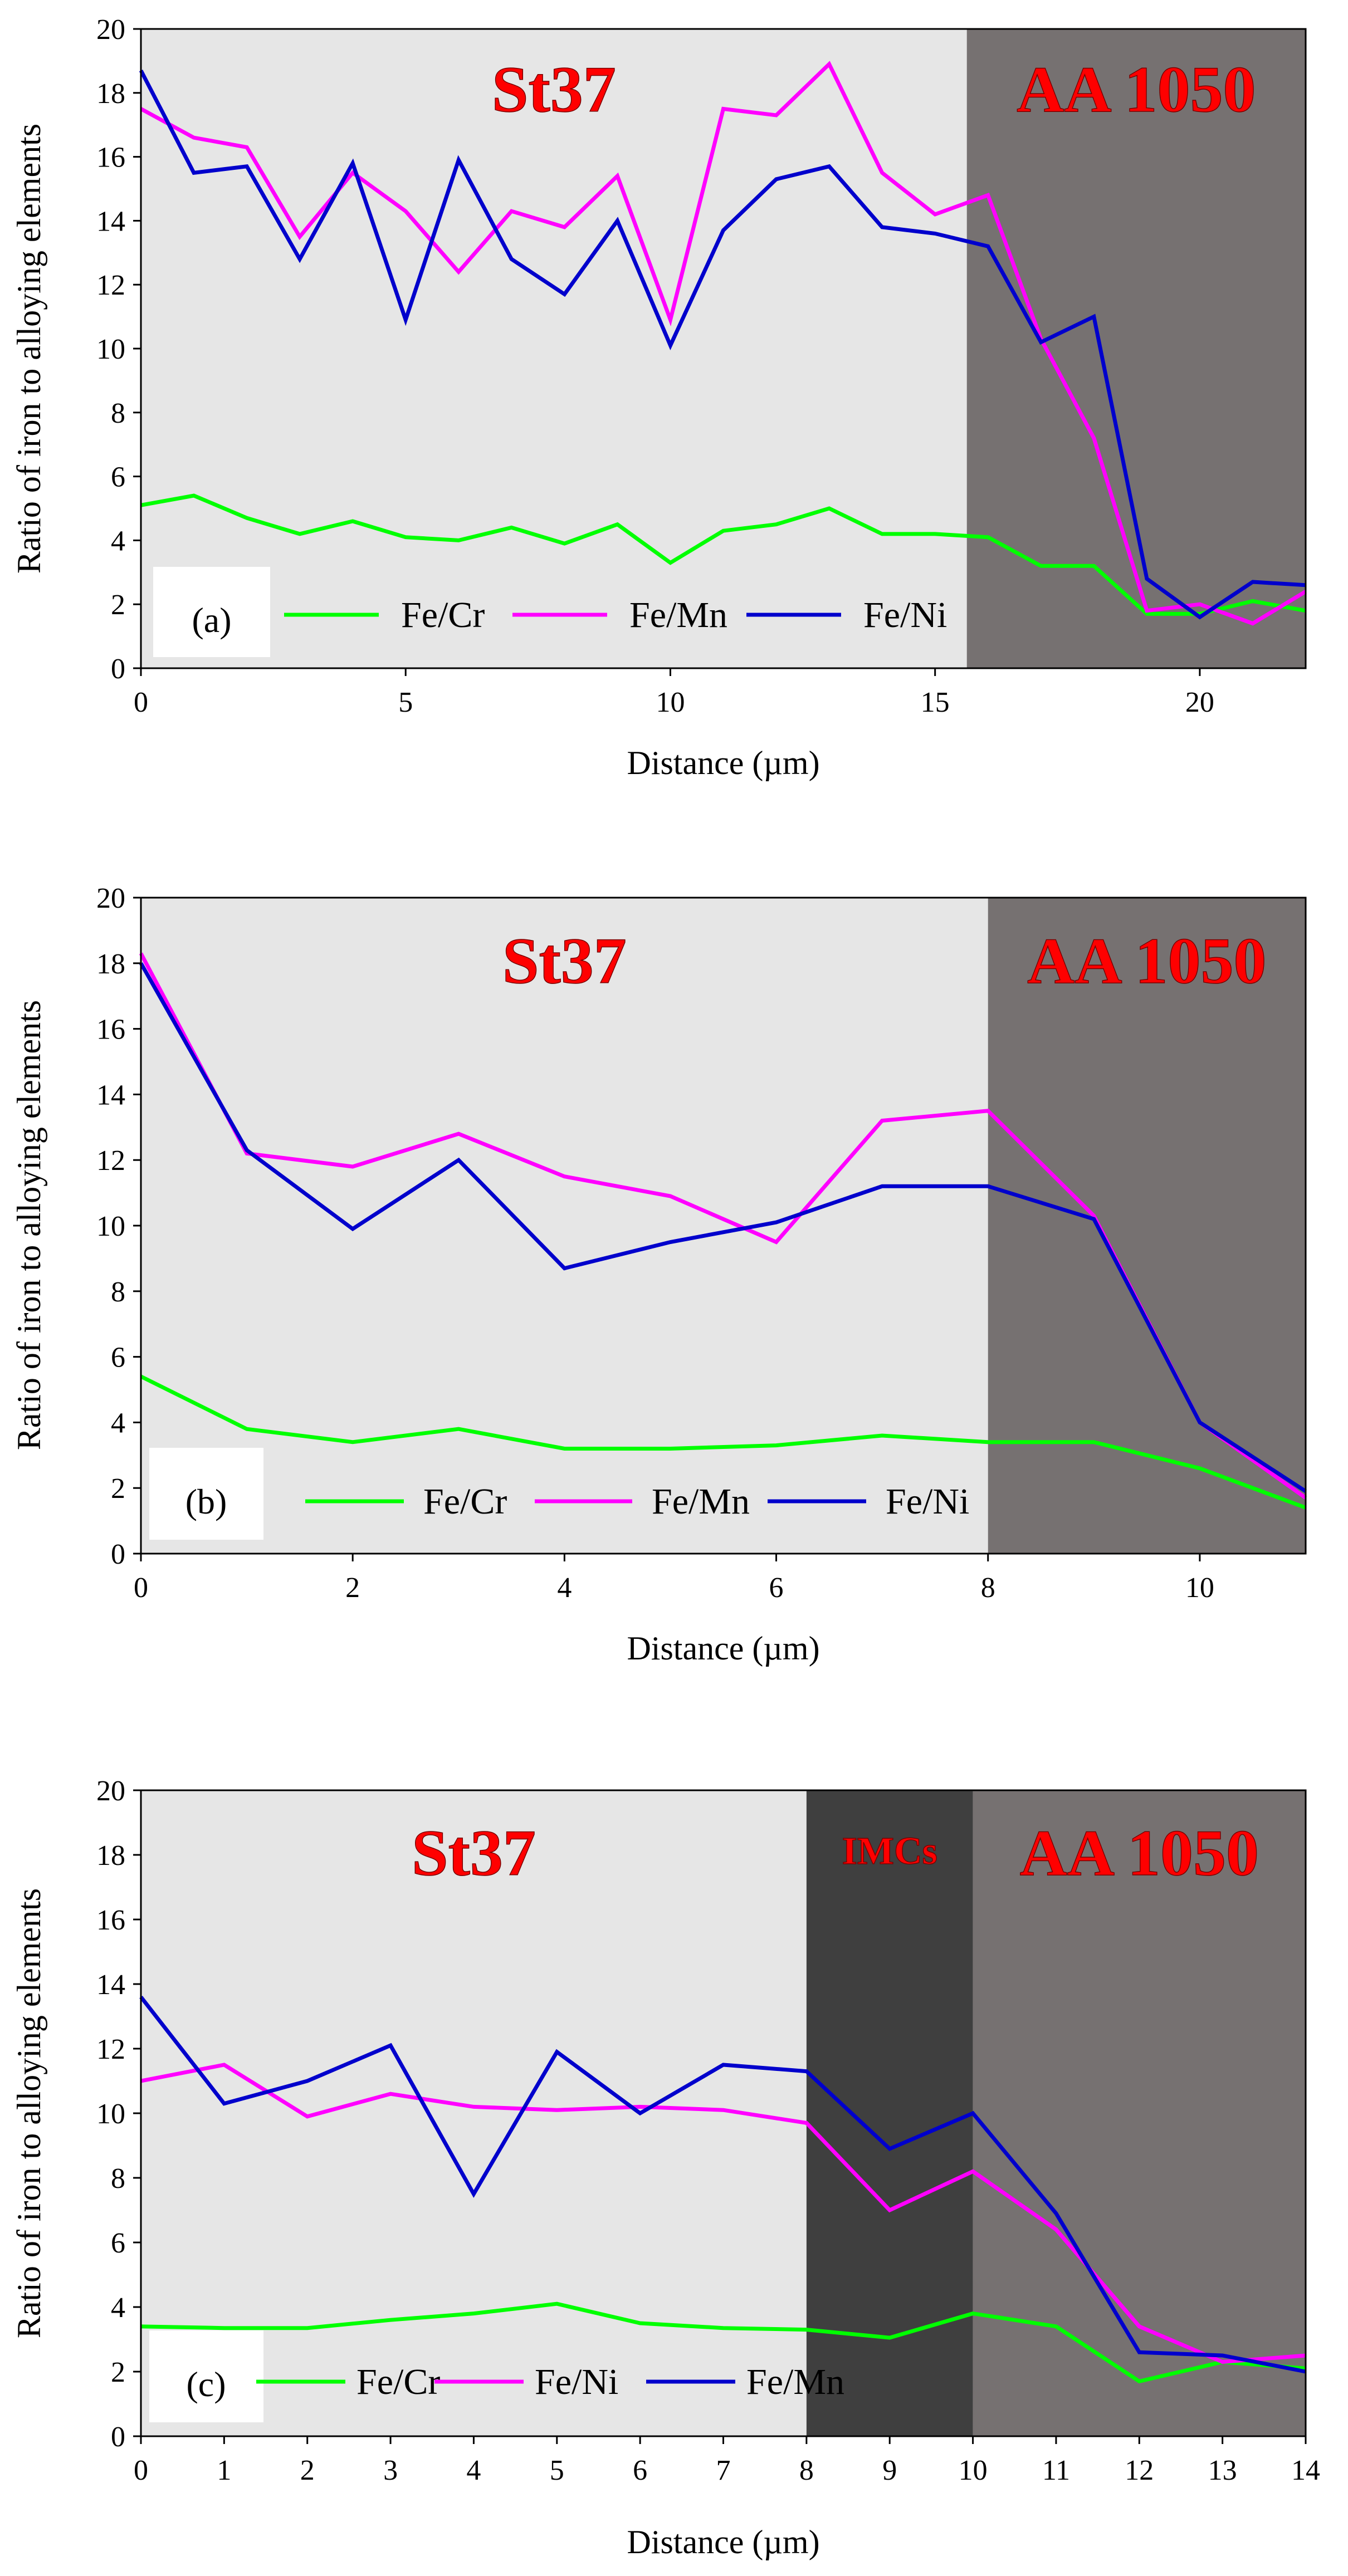 Image resolution: width=1348 pixels, height=2576 pixels. What do you see at coordinates (212, 620) in the screenshot?
I see `panel-label: (a)` at bounding box center [212, 620].